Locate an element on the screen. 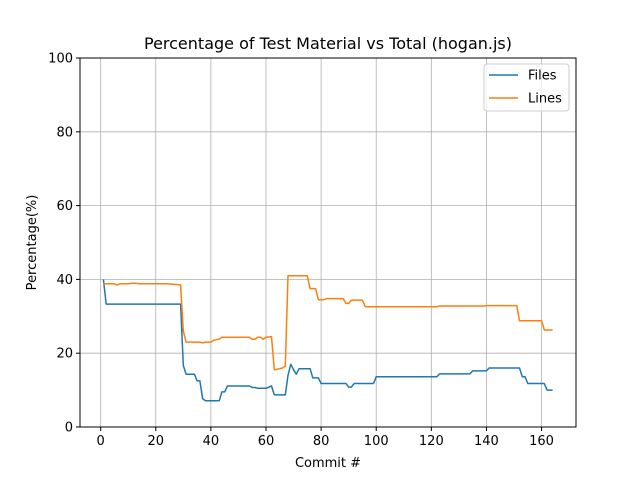  x-tick-label: 60 is located at coordinates (266, 441).